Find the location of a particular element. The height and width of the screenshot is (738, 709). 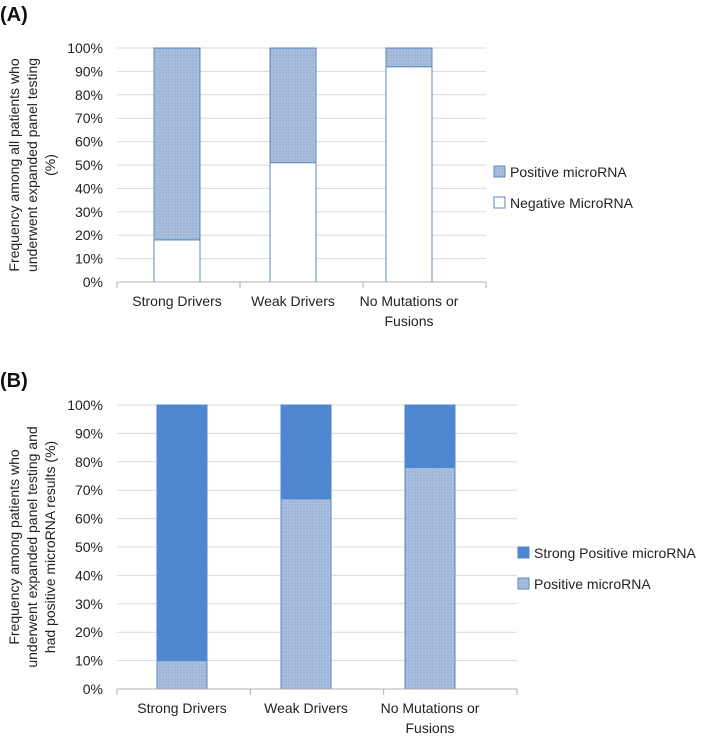

panel-a-yticks: 0% 10% 20% 30% 40% 50% 60% 70% 80% 90% 100% is located at coordinates (85, 165).